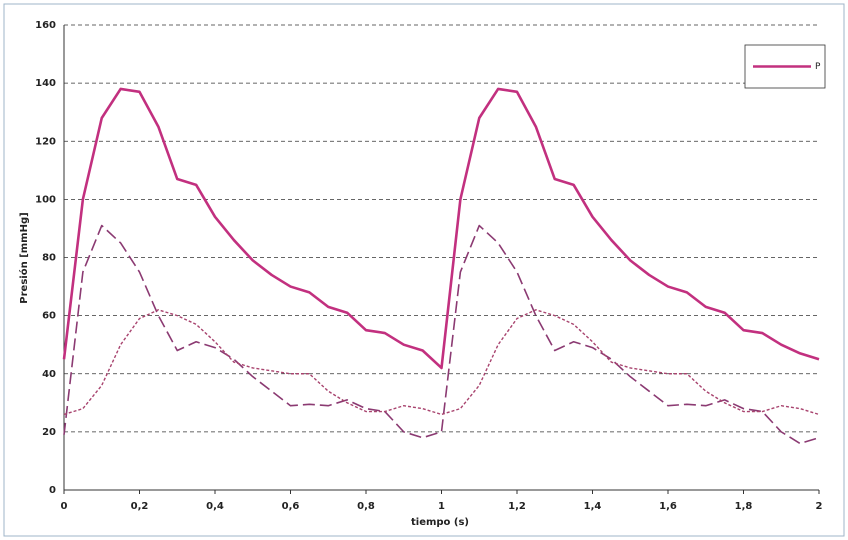 The height and width of the screenshot is (540, 848). Describe the element at coordinates (215, 506) in the screenshot. I see `x-tick-label: 0,4` at that location.